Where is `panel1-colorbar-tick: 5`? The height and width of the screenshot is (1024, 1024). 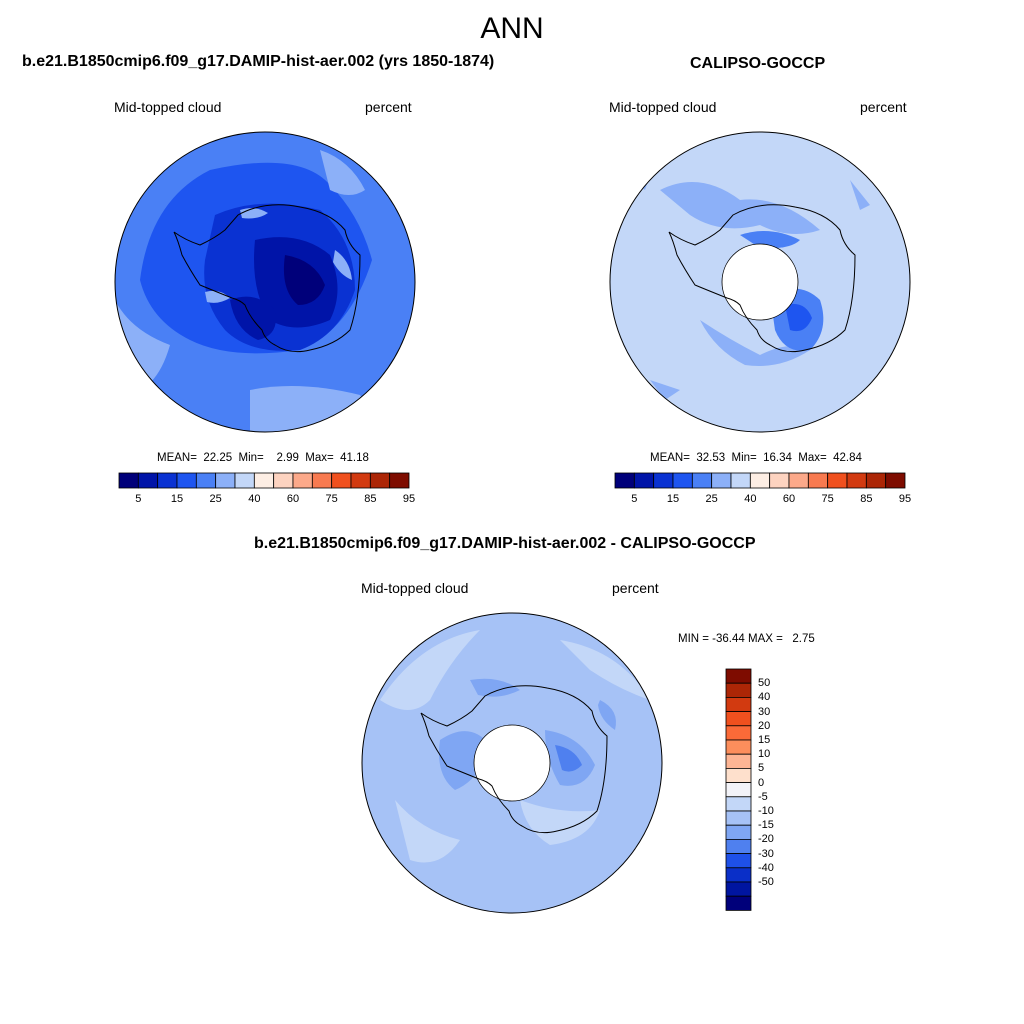 panel1-colorbar-tick: 5 is located at coordinates (138, 499).